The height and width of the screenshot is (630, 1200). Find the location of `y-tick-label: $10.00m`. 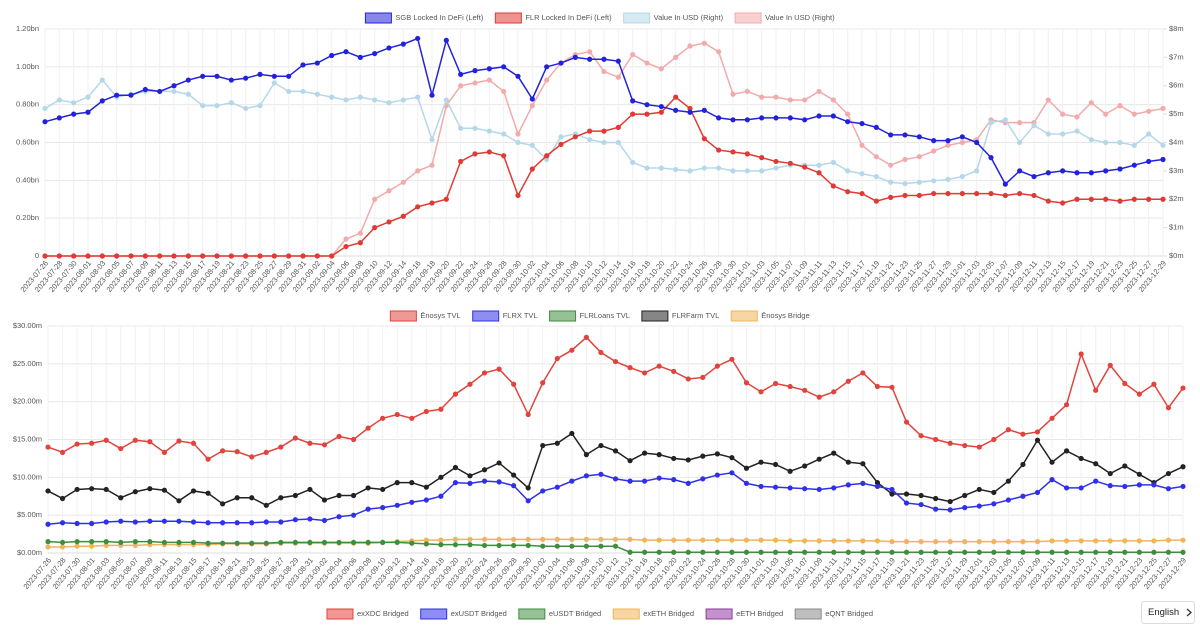

y-tick-label: $10.00m is located at coordinates (27, 476).